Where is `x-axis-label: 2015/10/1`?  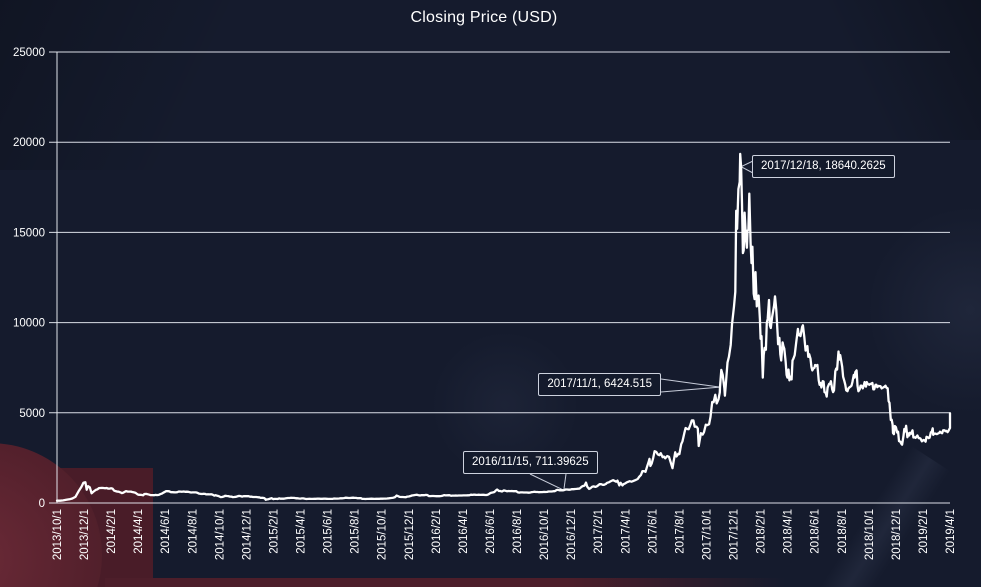
x-axis-label: 2015/10/1 is located at coordinates (383, 534).